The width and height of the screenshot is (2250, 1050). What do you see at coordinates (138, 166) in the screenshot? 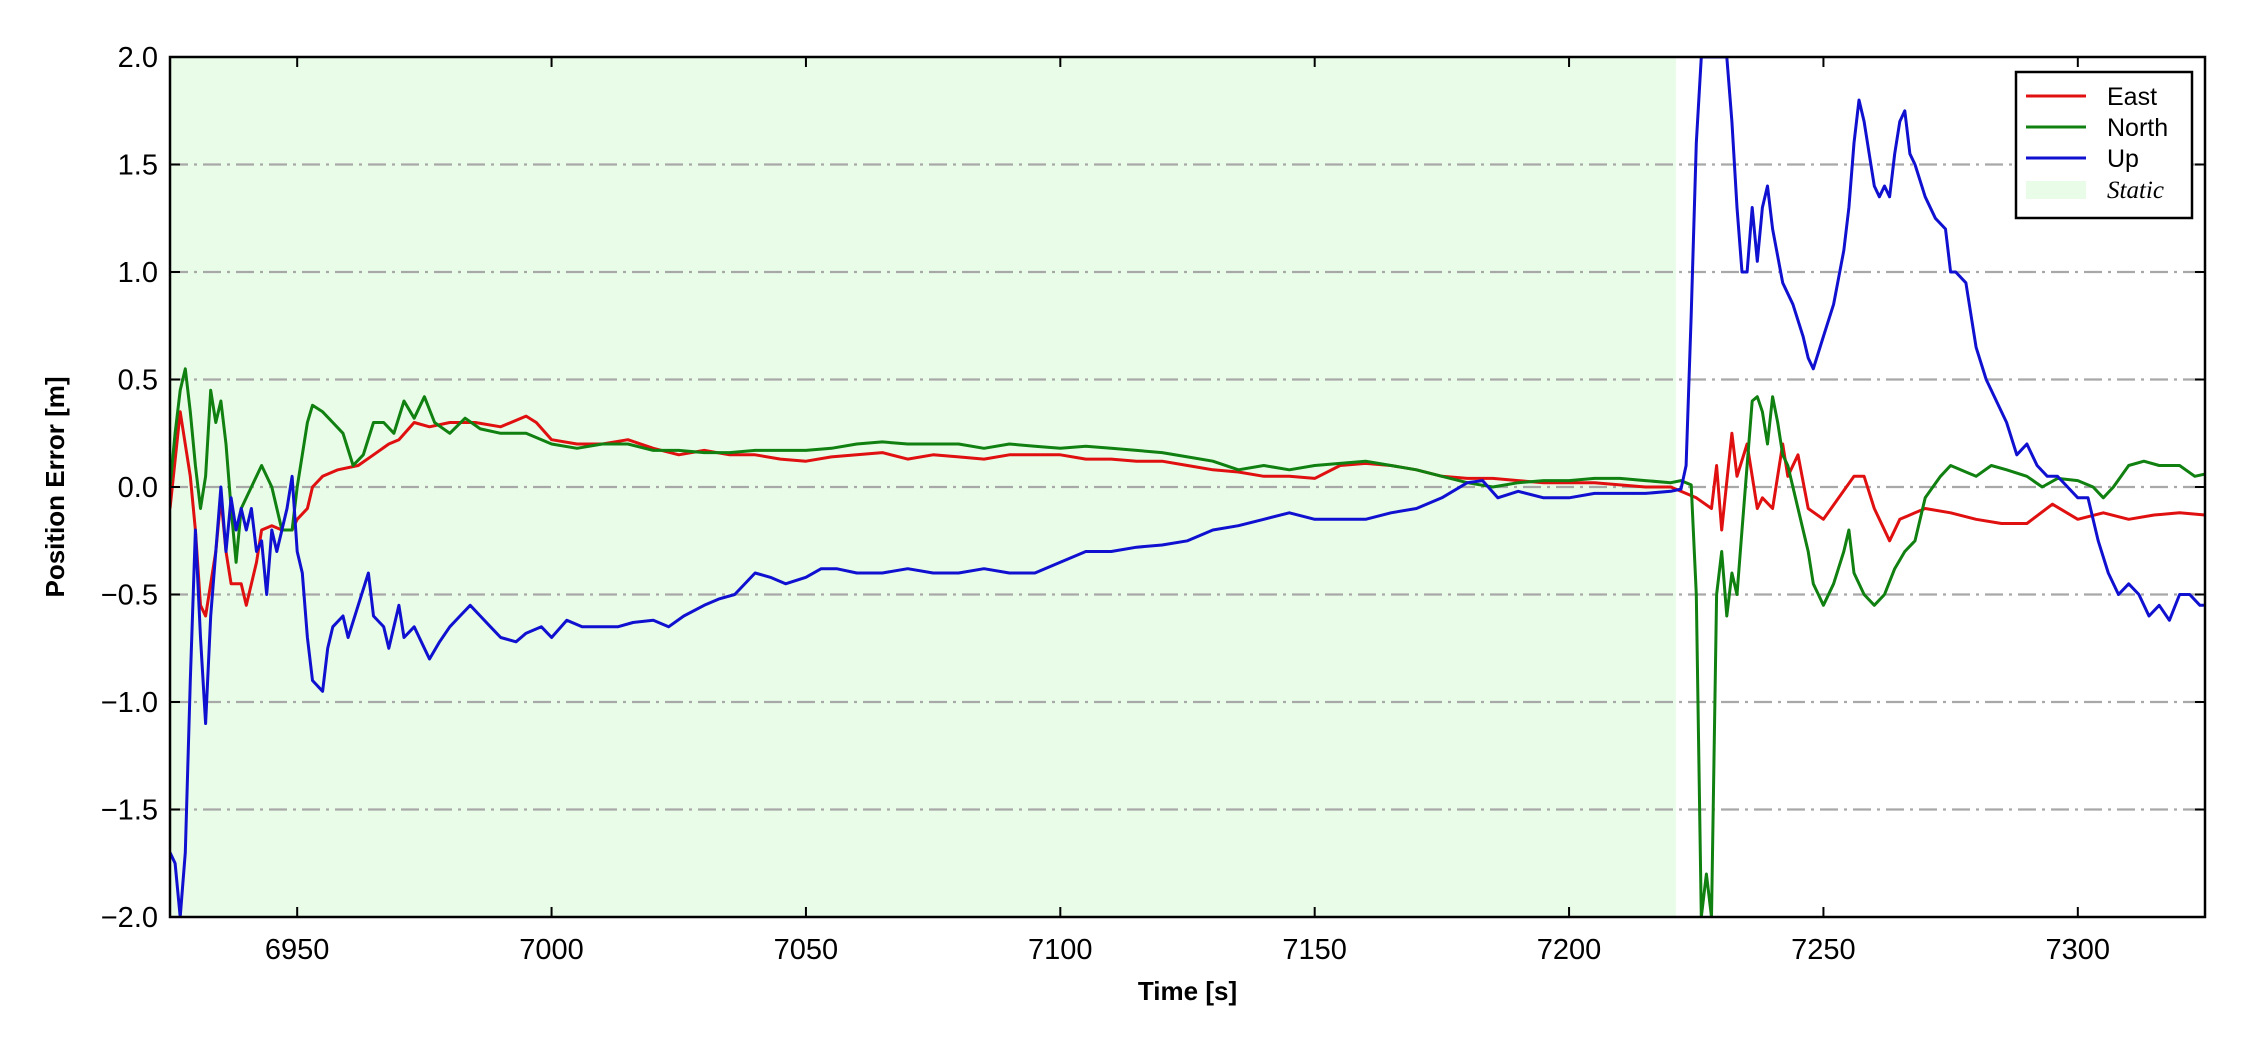
I see `y-tick-label: 1.5` at bounding box center [138, 166].